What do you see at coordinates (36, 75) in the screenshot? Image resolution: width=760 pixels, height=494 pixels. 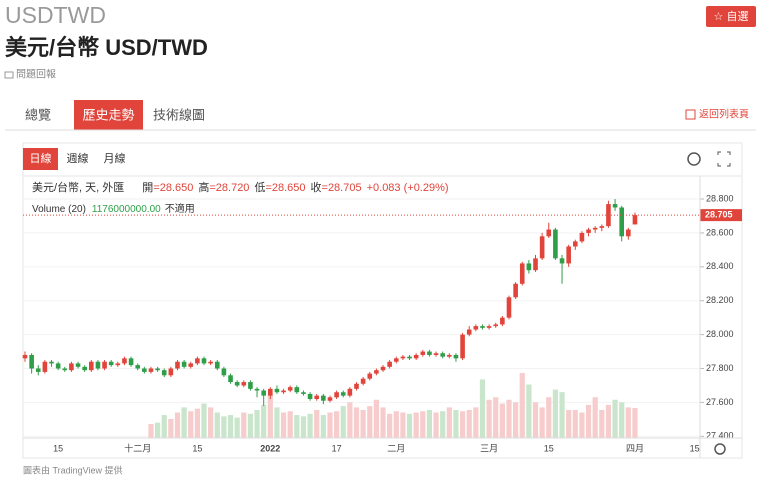 I see `report-link: 問題回報` at bounding box center [36, 75].